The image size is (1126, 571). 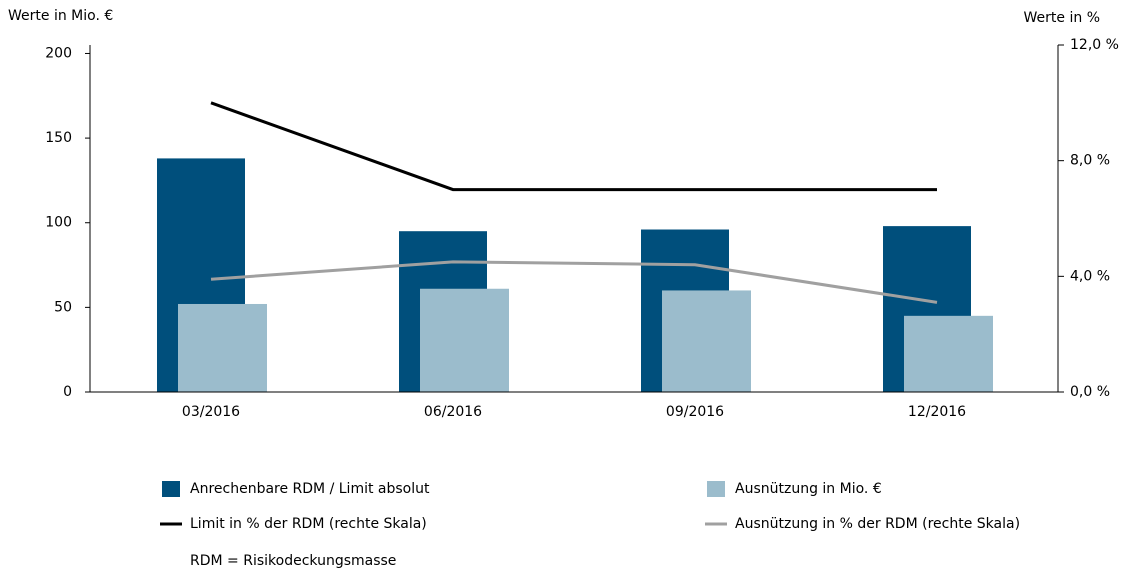 What do you see at coordinates (1090, 276) in the screenshot?
I see `y2-tick-label: 4,0 %` at bounding box center [1090, 276].